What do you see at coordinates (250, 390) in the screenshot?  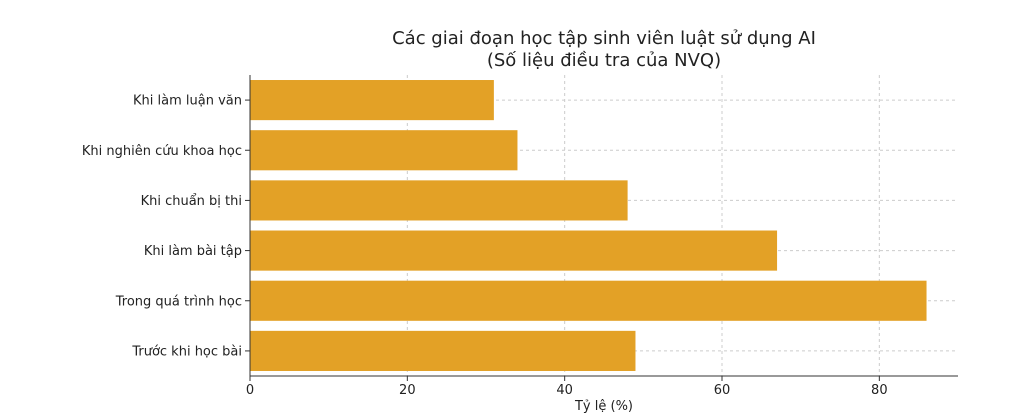 I see `x-tick-label: 0` at bounding box center [250, 390].